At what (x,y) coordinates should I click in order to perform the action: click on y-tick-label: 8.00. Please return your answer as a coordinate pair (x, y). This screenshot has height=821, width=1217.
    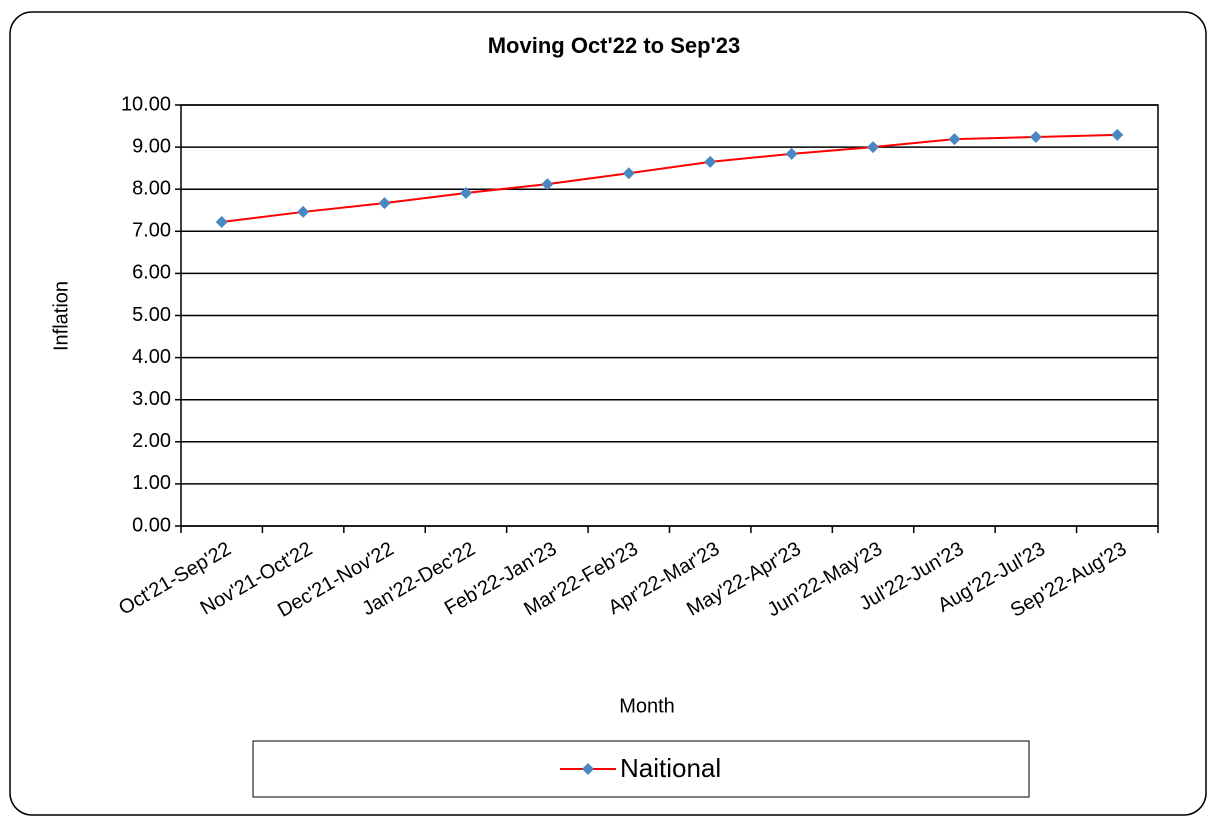
    Looking at the image, I should click on (151, 188).